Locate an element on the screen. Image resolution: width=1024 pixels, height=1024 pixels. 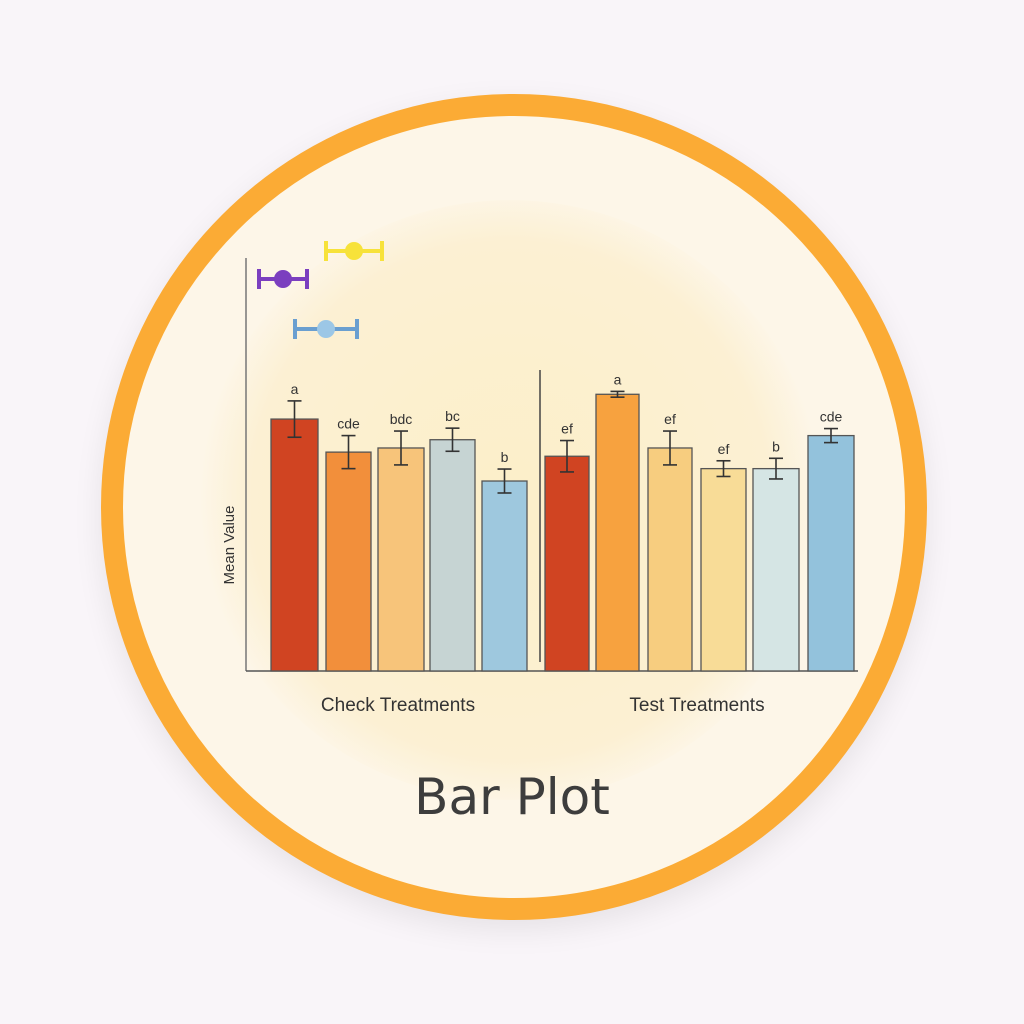
legend-markers is located at coordinates (320, 290).